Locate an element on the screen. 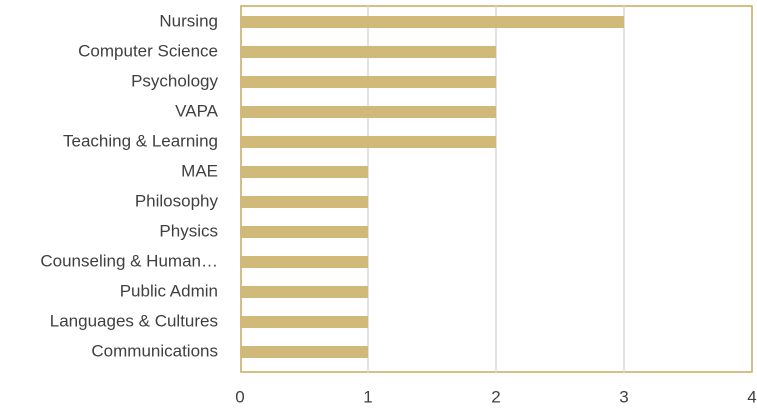 The height and width of the screenshot is (408, 757). y-tick-label: Public Admin is located at coordinates (169, 290).